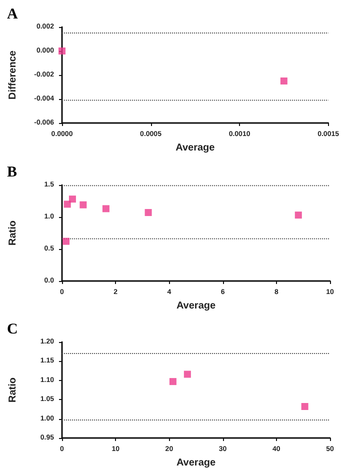  I want to click on y-axis-title: Difference, so click(13, 75).